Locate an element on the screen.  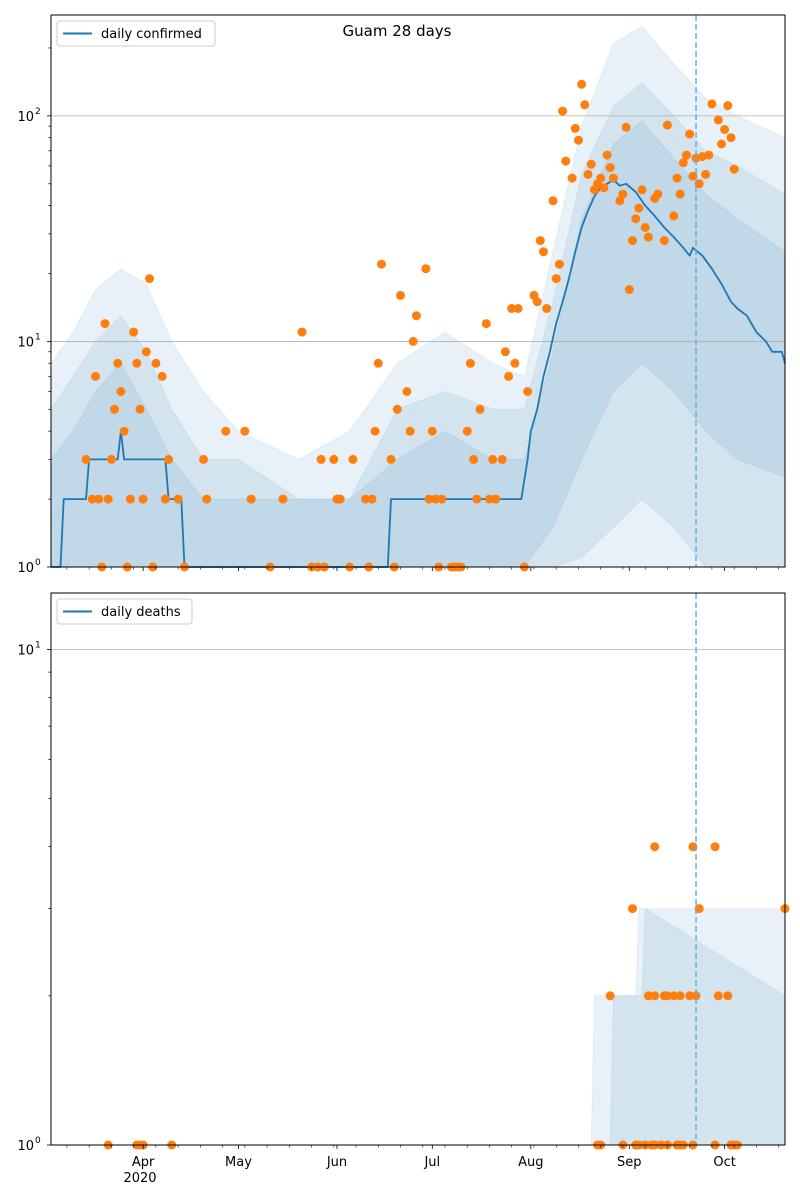
confirmed-x-ticks is located at coordinates (422, 569).